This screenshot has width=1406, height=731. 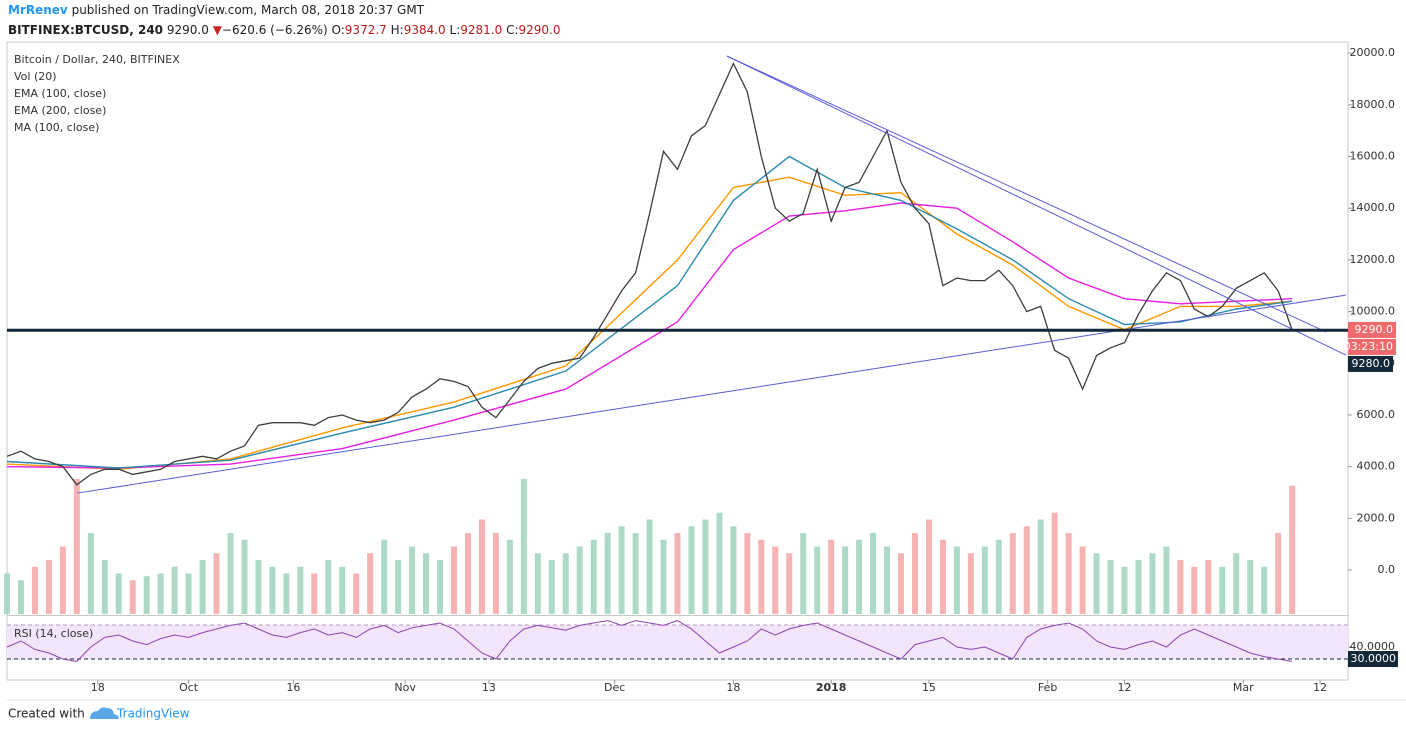 I want to click on change: −620.6 (−6.26%), so click(x=275, y=30).